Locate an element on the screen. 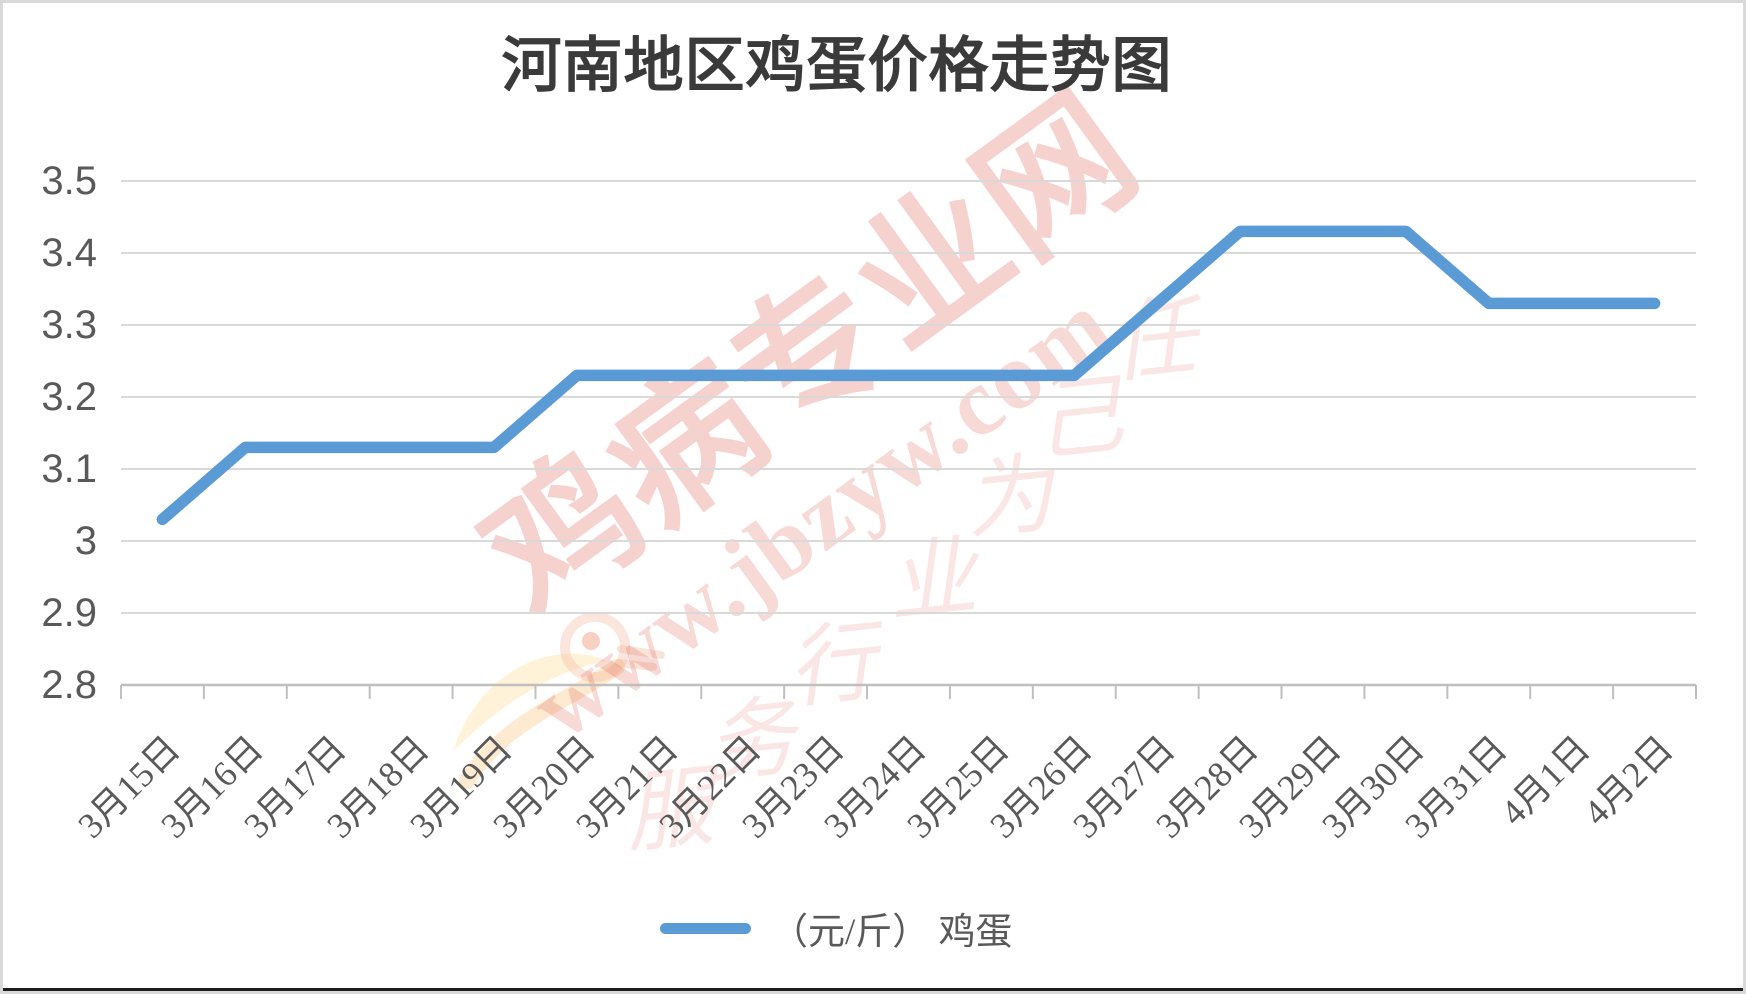  y-axis-label: 2.8 is located at coordinates (69, 685).